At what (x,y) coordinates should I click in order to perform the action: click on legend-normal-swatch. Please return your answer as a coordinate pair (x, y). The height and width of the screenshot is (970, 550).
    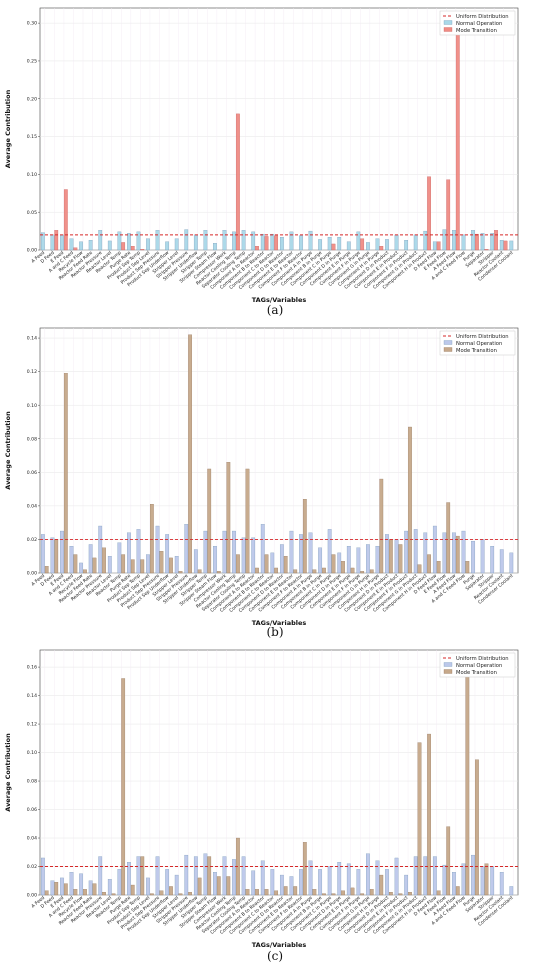
    Looking at the image, I should click on (448, 342).